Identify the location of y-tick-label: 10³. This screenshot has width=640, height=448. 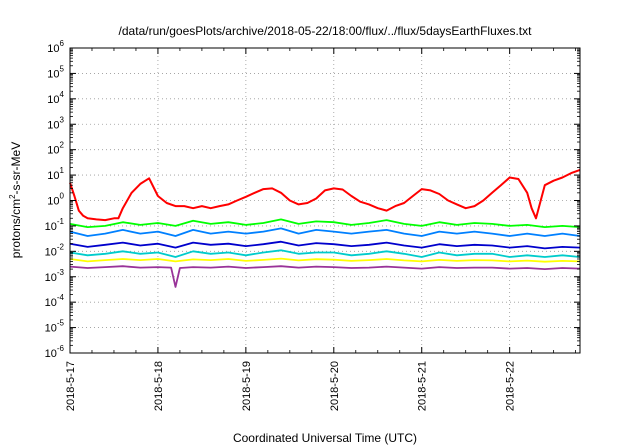
(55, 123).